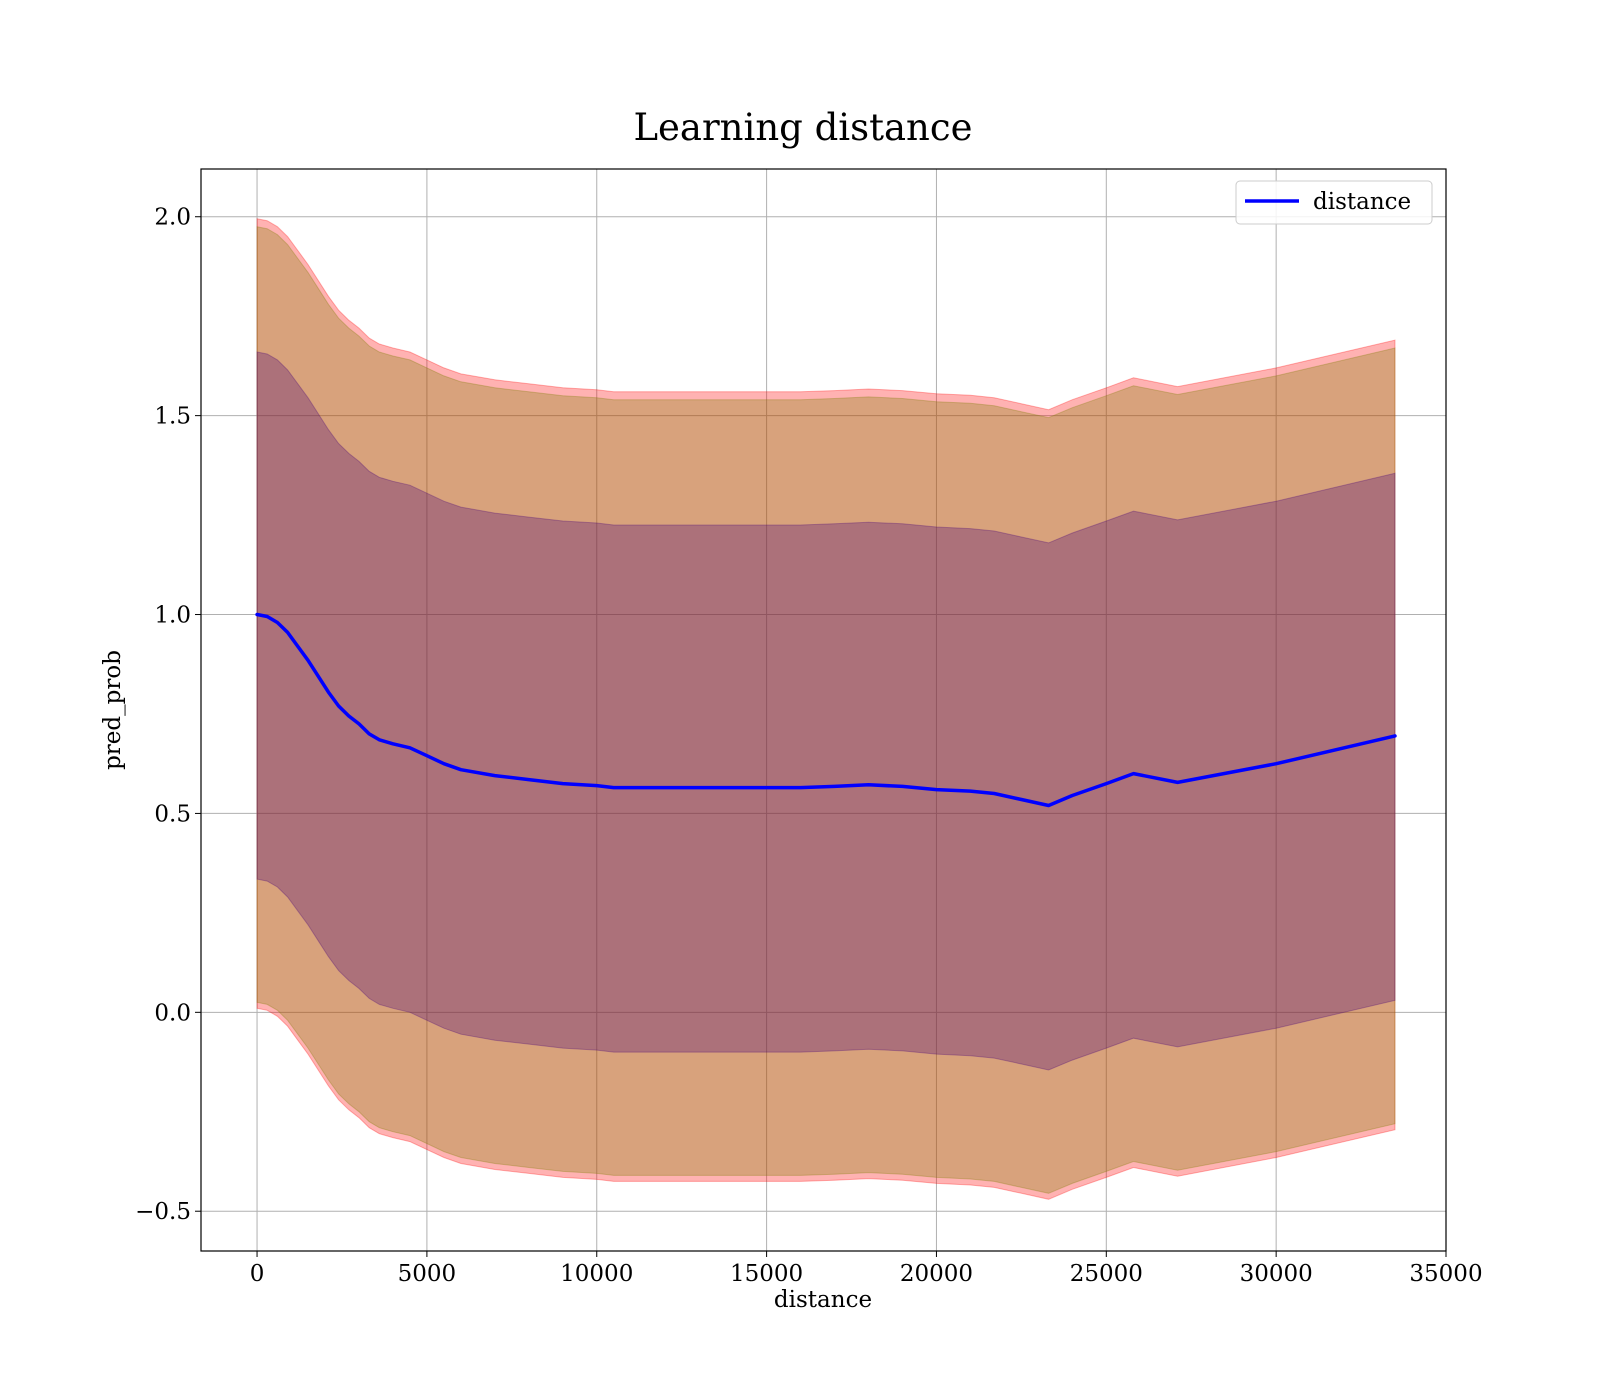 The image size is (1600, 1400). Describe the element at coordinates (1445, 1274) in the screenshot. I see `x-tick-label: 35000` at that location.